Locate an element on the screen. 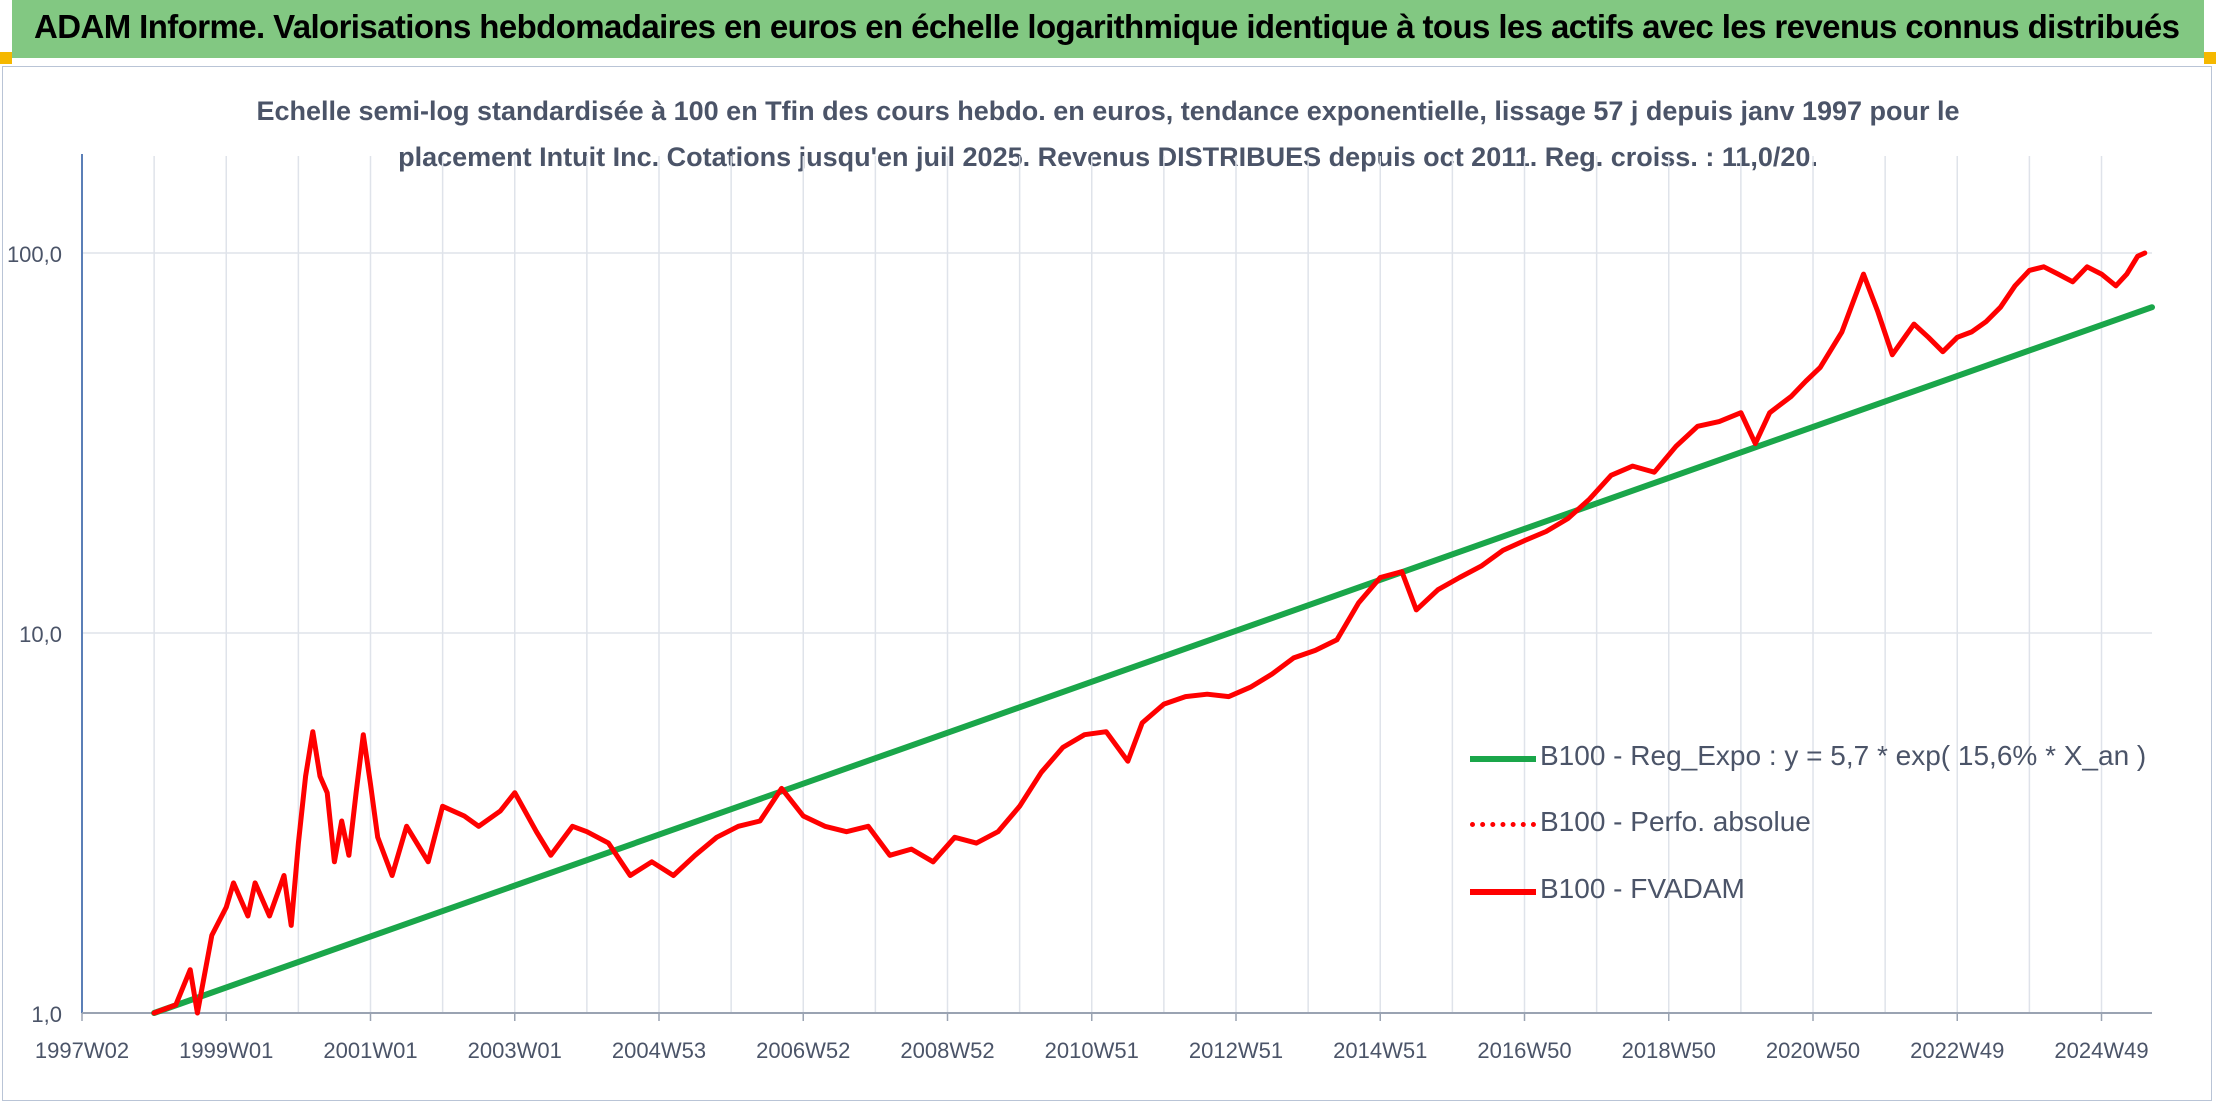  x-tick-label: 2012W51 is located at coordinates (1236, 1050).